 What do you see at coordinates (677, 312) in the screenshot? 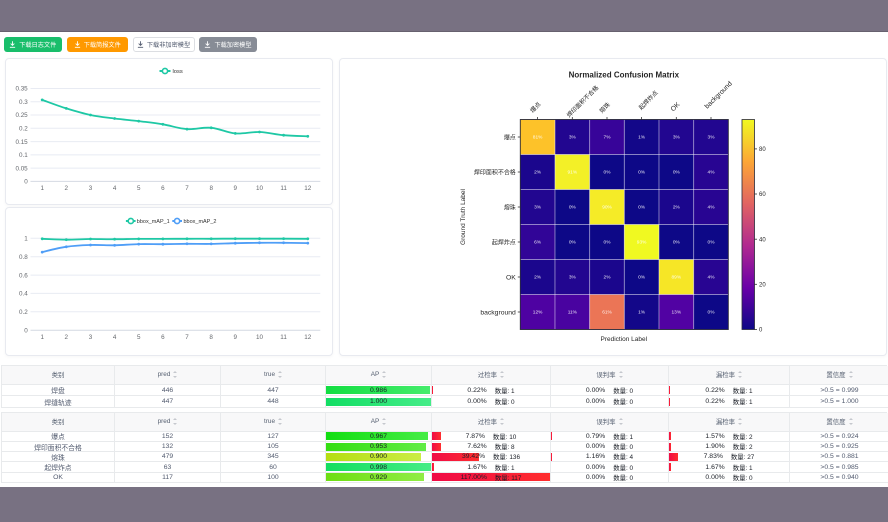
I see `svg-text: 13%` at bounding box center [677, 312].